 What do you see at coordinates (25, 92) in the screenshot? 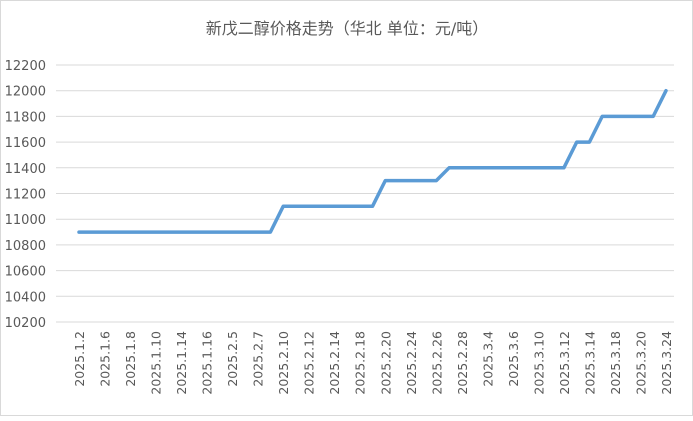
I see `y-tick-label: 12000` at bounding box center [25, 92].